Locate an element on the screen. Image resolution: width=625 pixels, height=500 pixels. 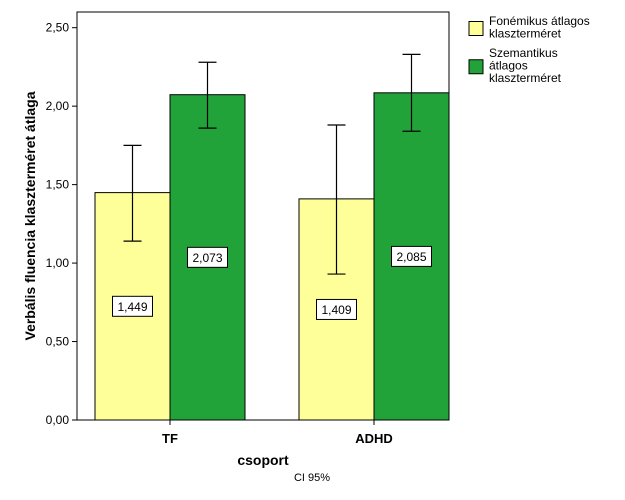
legend-label-szemantikus: Szemantikus átlagos klaszterméret is located at coordinates (525, 65).